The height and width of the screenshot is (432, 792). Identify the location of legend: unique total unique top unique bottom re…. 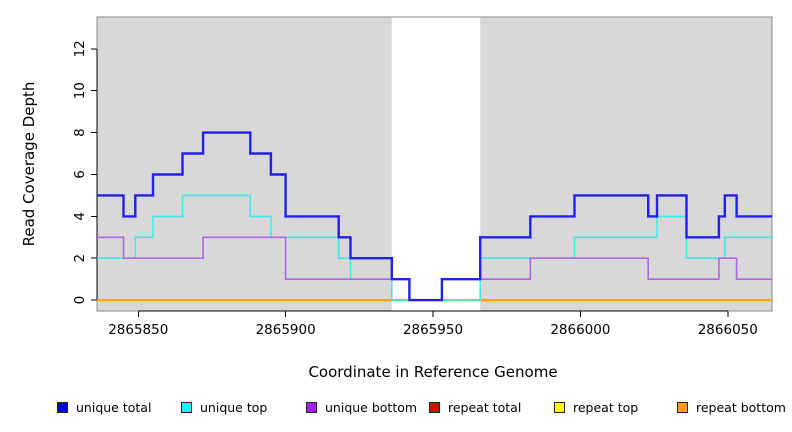
(396, 408).